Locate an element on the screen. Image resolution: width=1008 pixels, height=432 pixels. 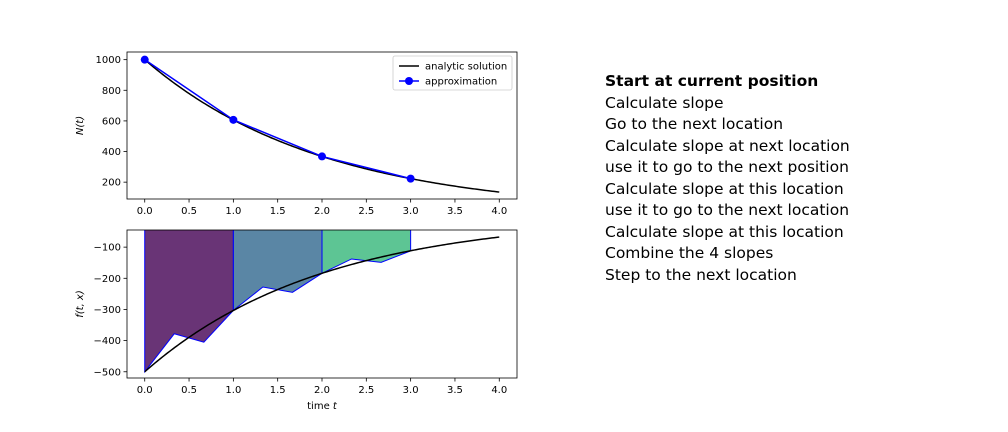
step-item: use it to go to the next position is located at coordinates (727, 167).